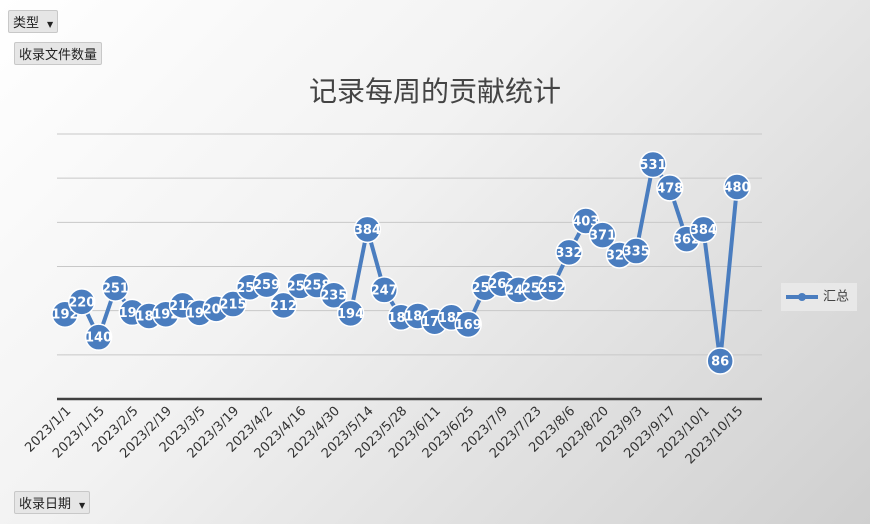 The height and width of the screenshot is (524, 870). I want to click on data-label: 140, so click(98, 338).